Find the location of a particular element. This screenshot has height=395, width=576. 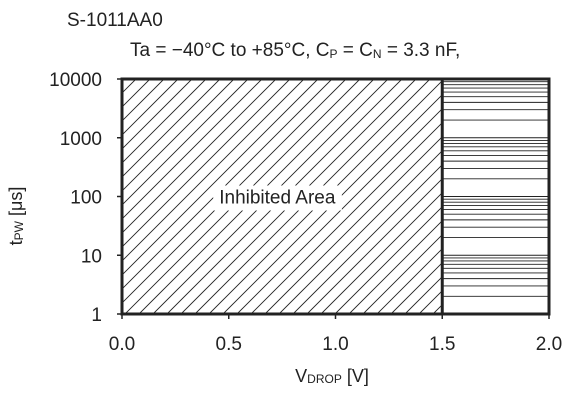

region-label-background is located at coordinates (277, 198).